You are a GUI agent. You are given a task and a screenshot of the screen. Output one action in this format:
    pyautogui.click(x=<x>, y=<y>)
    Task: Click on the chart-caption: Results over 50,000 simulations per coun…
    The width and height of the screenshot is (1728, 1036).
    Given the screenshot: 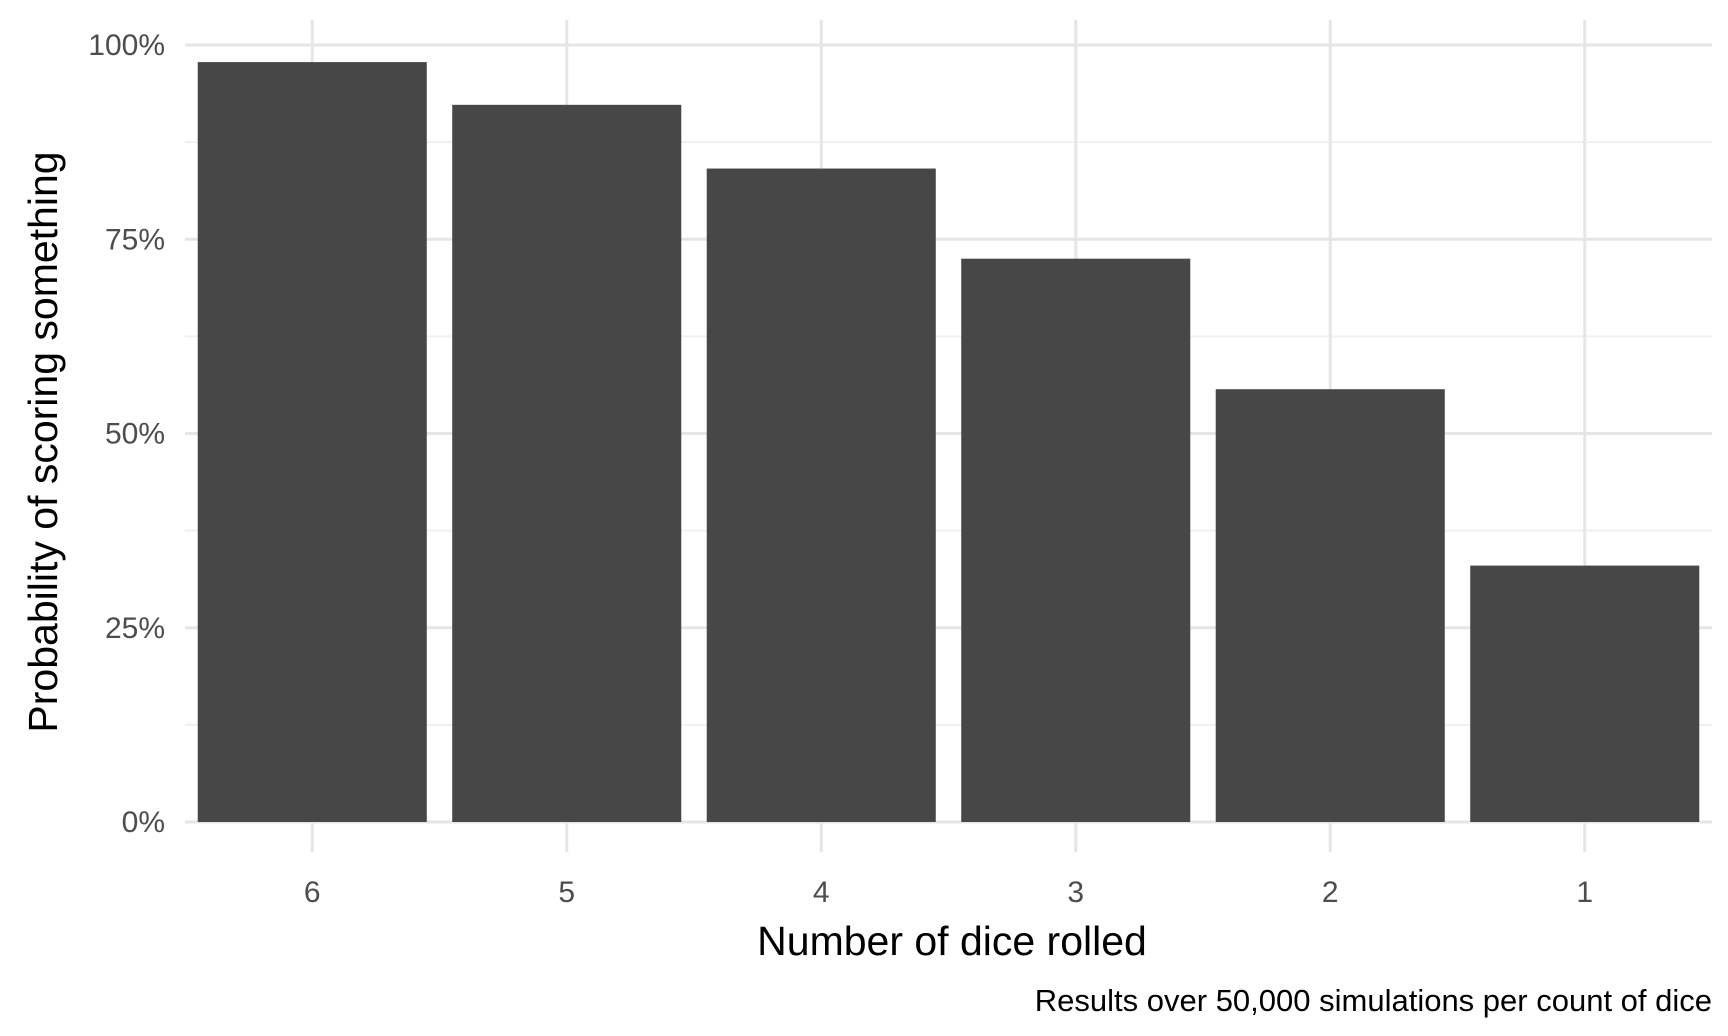 What is the action you would take?
    pyautogui.click(x=1373, y=1000)
    